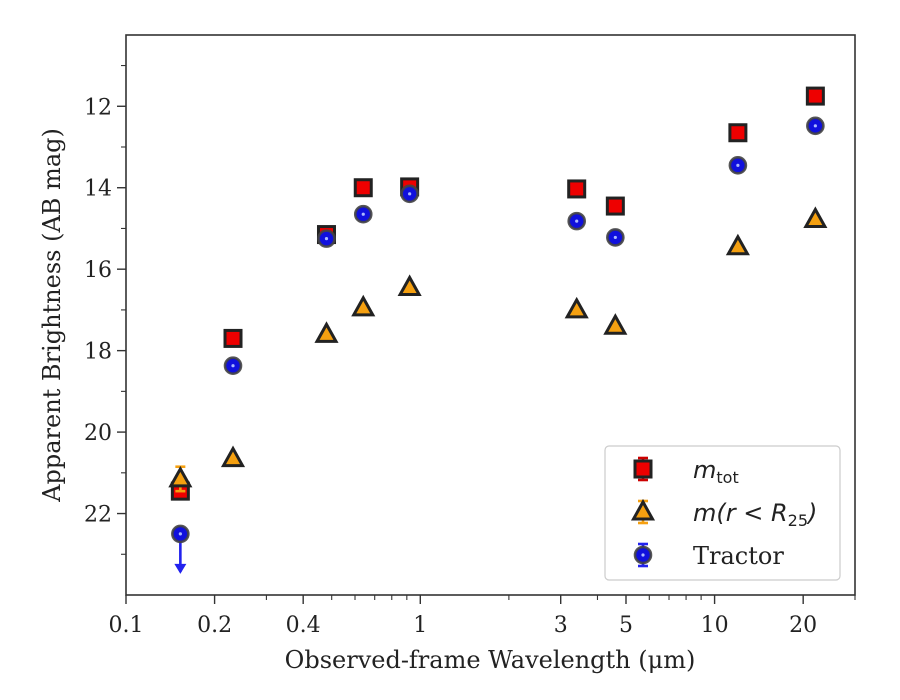  Describe the element at coordinates (490, 660) in the screenshot. I see `x-axis-title: Observed-frame Wavelength (μm)` at that location.